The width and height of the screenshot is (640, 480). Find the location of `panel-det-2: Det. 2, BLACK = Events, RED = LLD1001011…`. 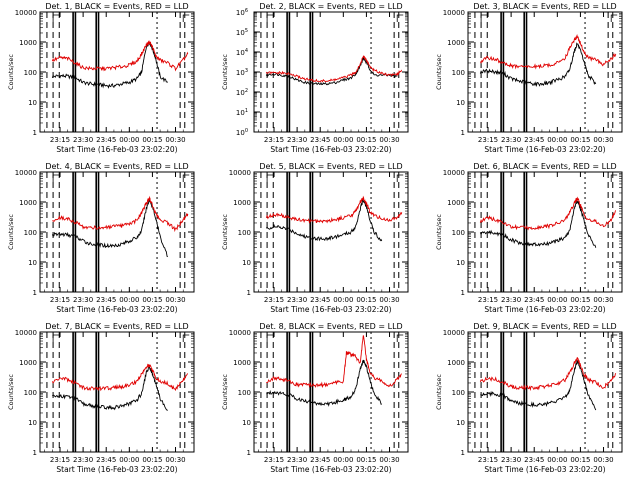

panel-det-2: Det. 2, BLACK = Events, RED = LLD1001011… is located at coordinates (315, 78).